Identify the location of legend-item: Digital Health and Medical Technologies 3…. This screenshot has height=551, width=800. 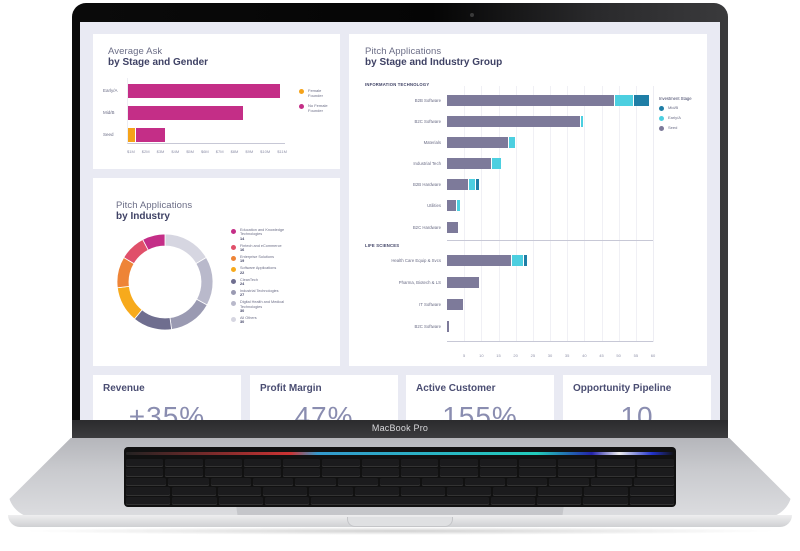
(265, 306).